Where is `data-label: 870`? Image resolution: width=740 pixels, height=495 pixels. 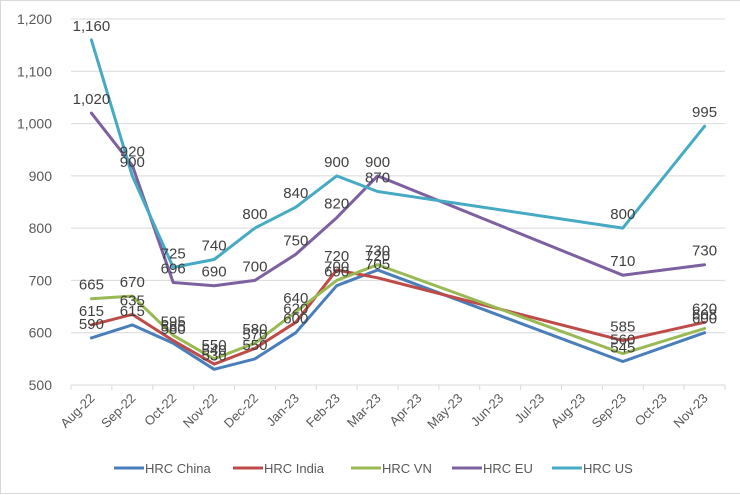 data-label: 870 is located at coordinates (377, 178).